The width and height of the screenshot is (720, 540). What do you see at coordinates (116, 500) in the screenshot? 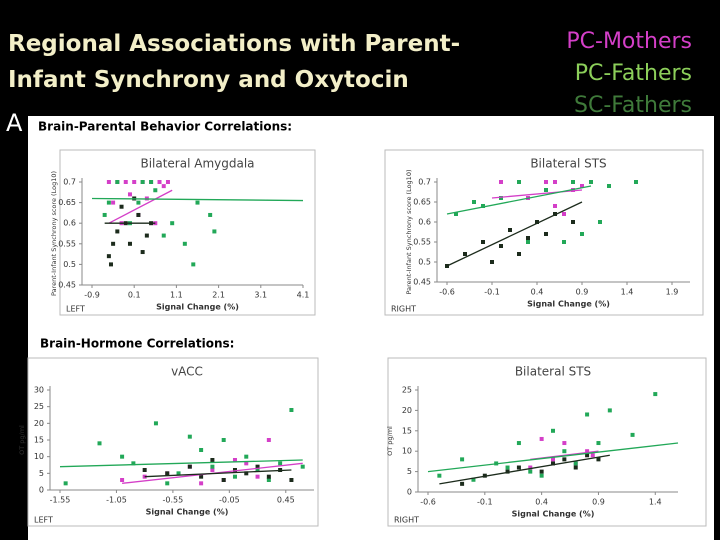
I see `x-tick-label: -1.05` at bounding box center [116, 500].